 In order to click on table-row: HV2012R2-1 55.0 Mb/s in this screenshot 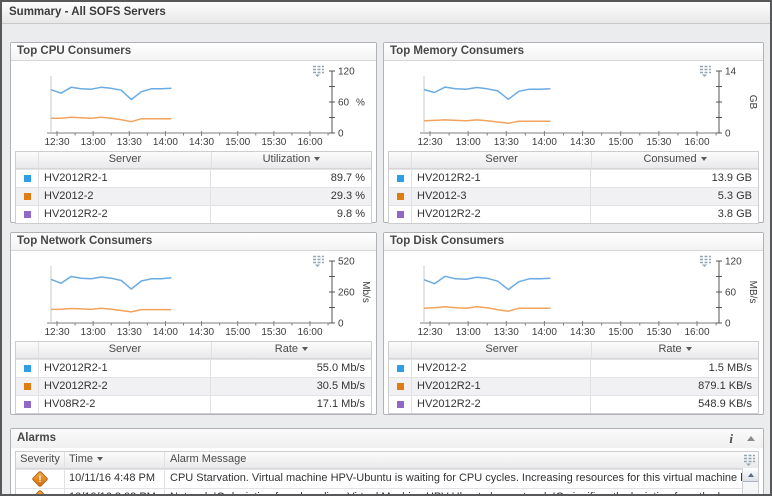, I will do `click(193, 368)`.